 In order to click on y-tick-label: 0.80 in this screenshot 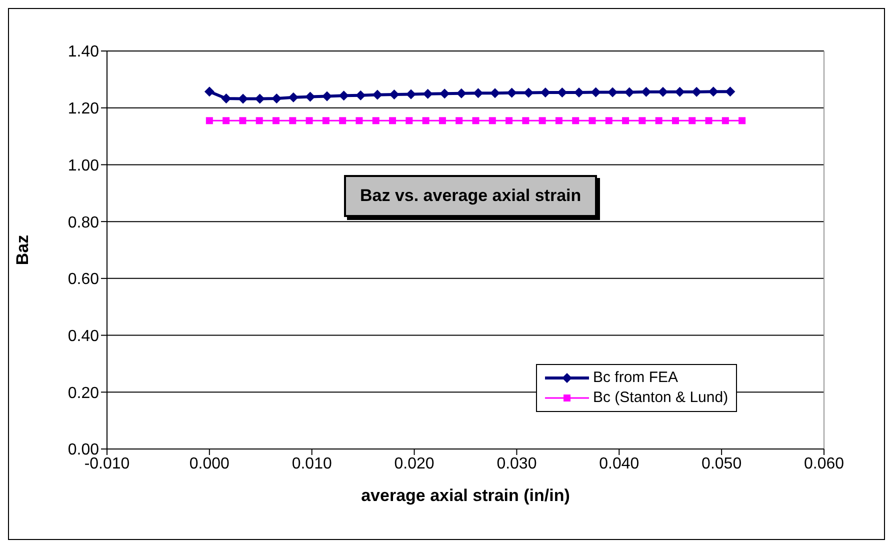, I will do `click(84, 223)`.